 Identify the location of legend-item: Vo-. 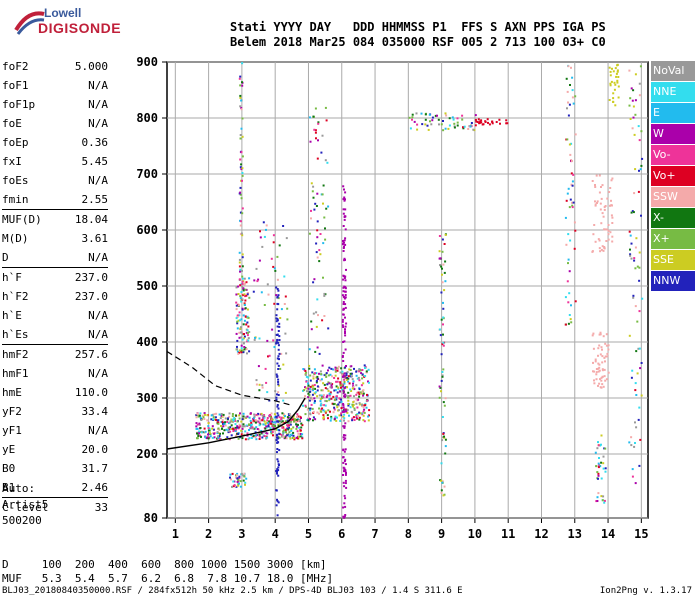
(673, 155).